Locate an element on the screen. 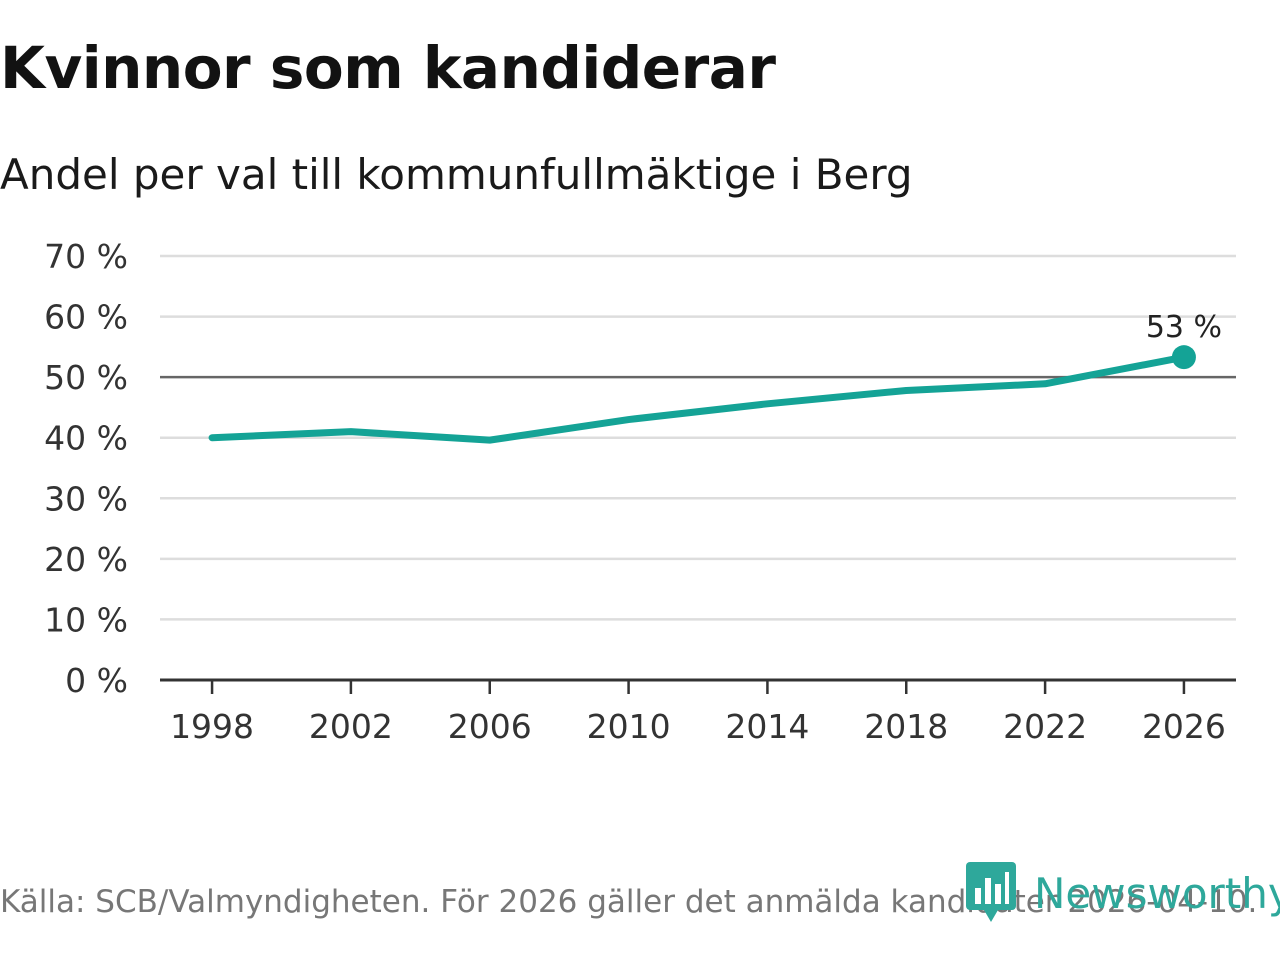  x-axis-ticks: 1998 2002 2006 2010 2014 2018 2022 2026 is located at coordinates (698, 713).